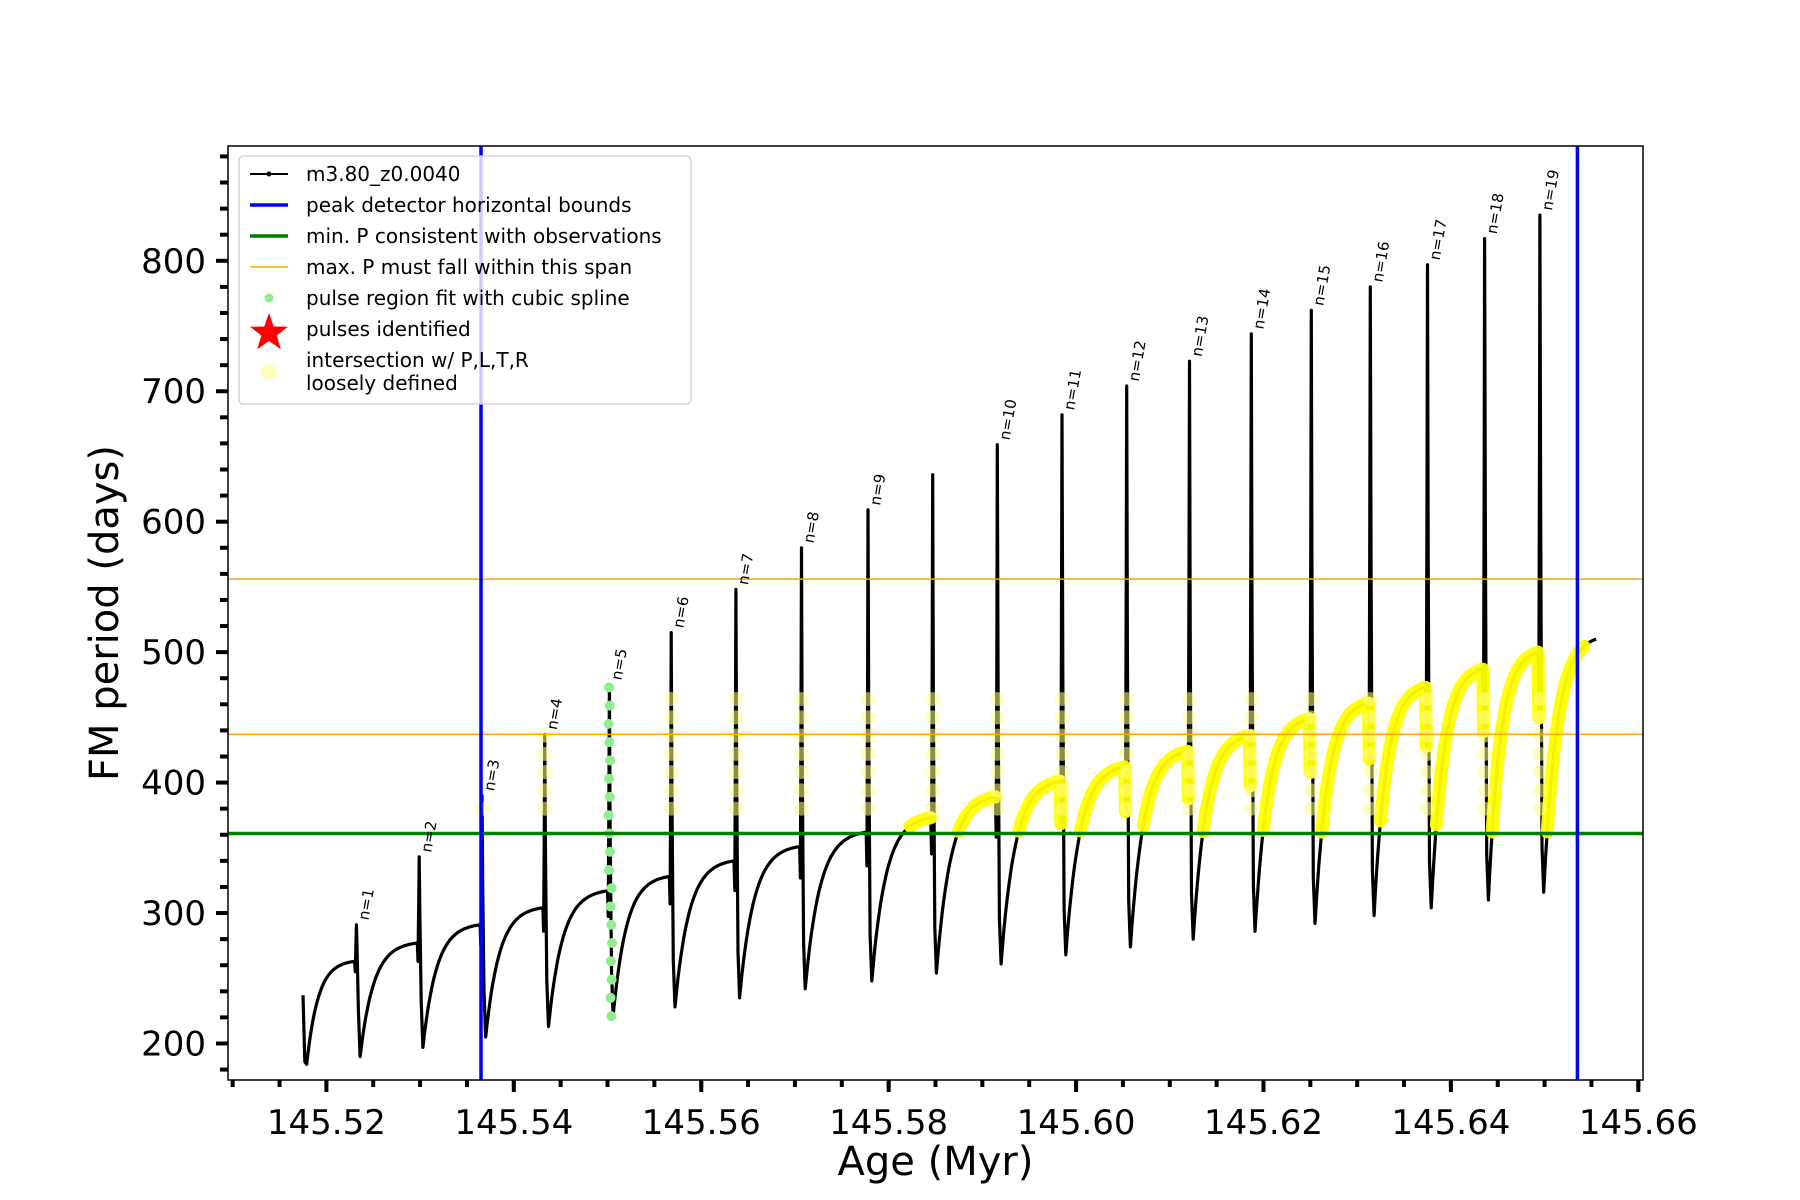 The width and height of the screenshot is (1800, 1200). Describe the element at coordinates (491, 775) in the screenshot. I see `pulse-label-n3: n=3` at that location.